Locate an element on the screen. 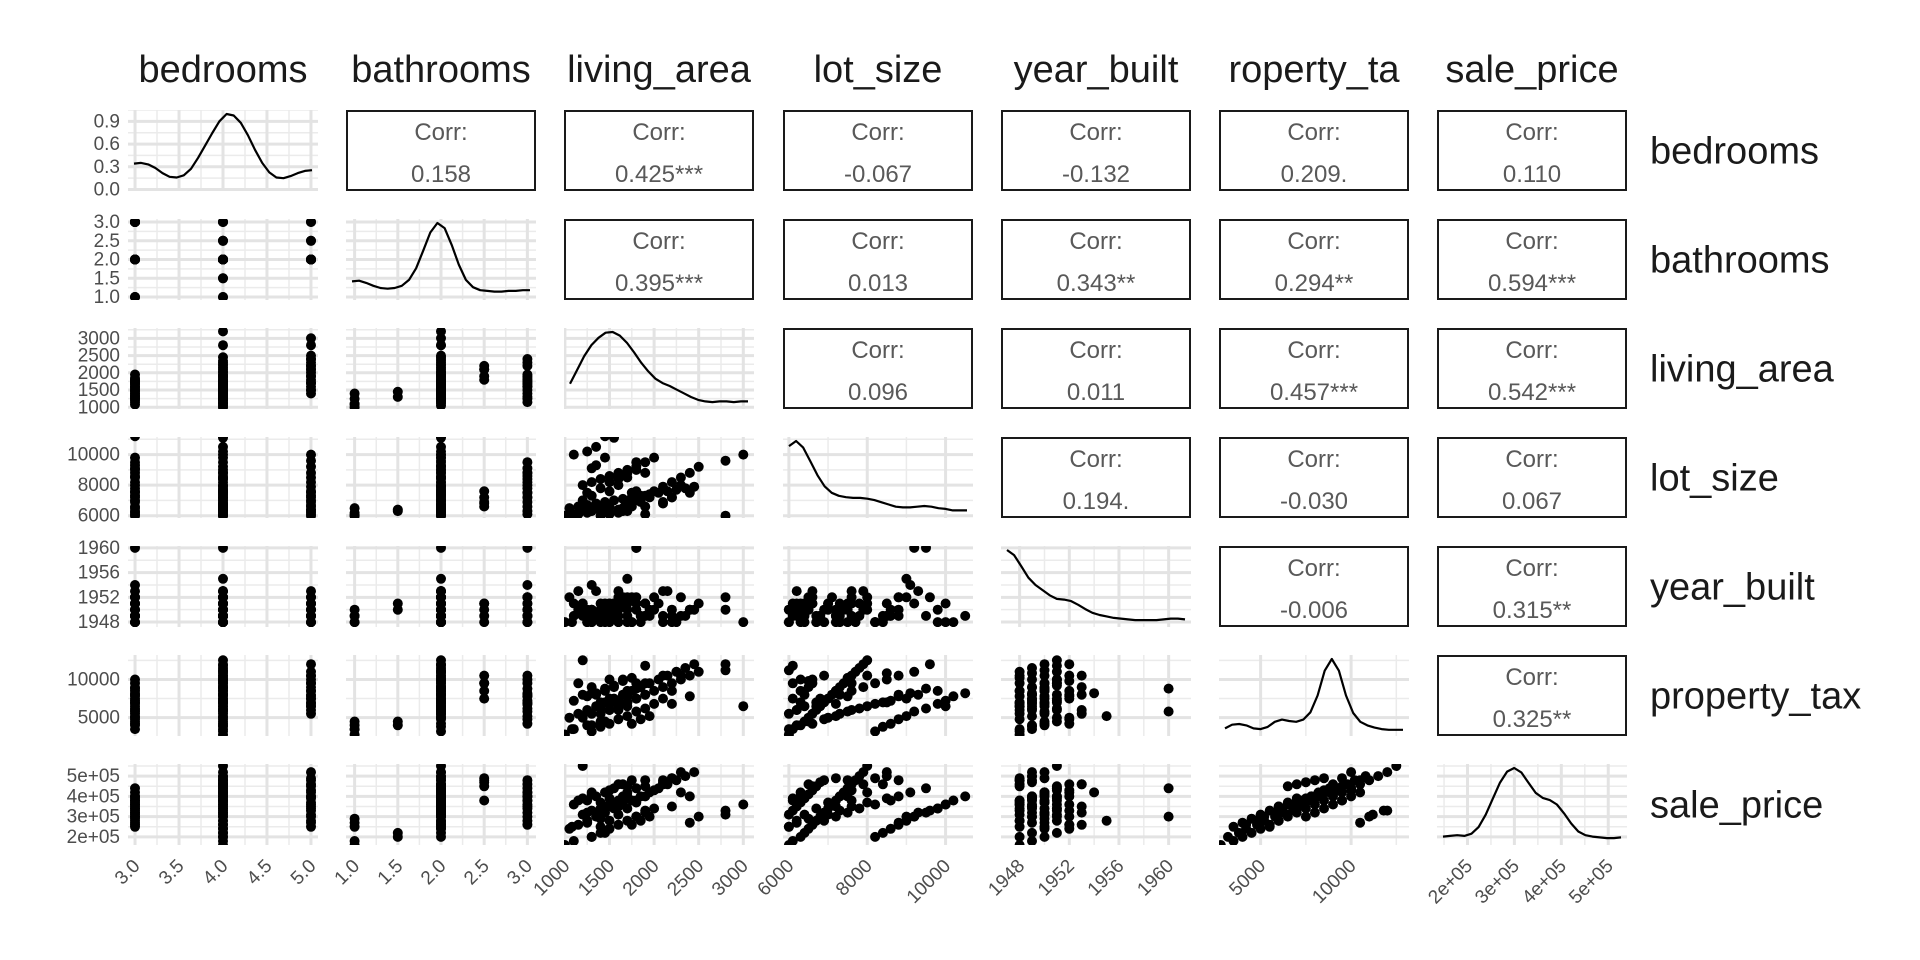 The image size is (1920, 960). x-tick-label: 1960 is located at coordinates (1155, 878).